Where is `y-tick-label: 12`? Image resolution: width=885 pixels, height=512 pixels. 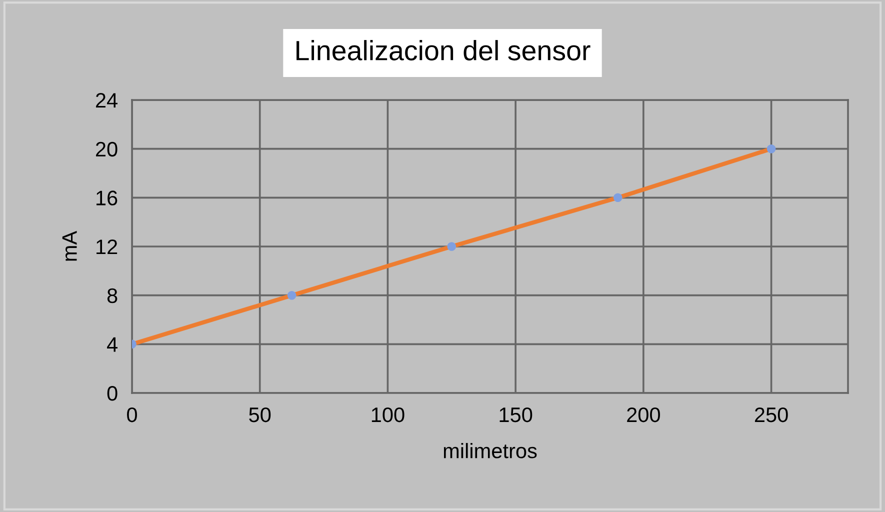 y-tick-label: 12 is located at coordinates (107, 247).